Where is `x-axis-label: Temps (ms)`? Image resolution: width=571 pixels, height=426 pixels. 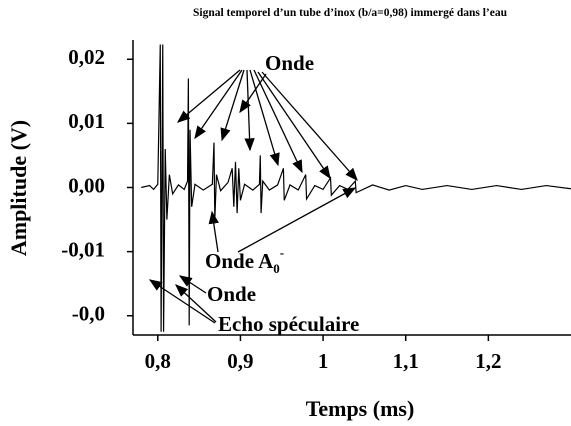 x-axis-label: Temps (ms) is located at coordinates (360, 408).